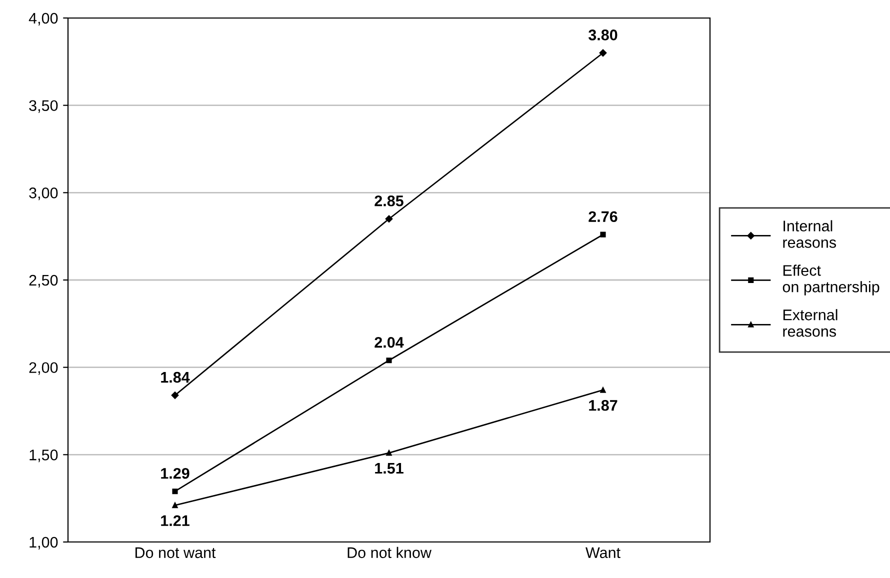  Describe the element at coordinates (43, 194) in the screenshot. I see `y-tick-label: 3,00` at that location.